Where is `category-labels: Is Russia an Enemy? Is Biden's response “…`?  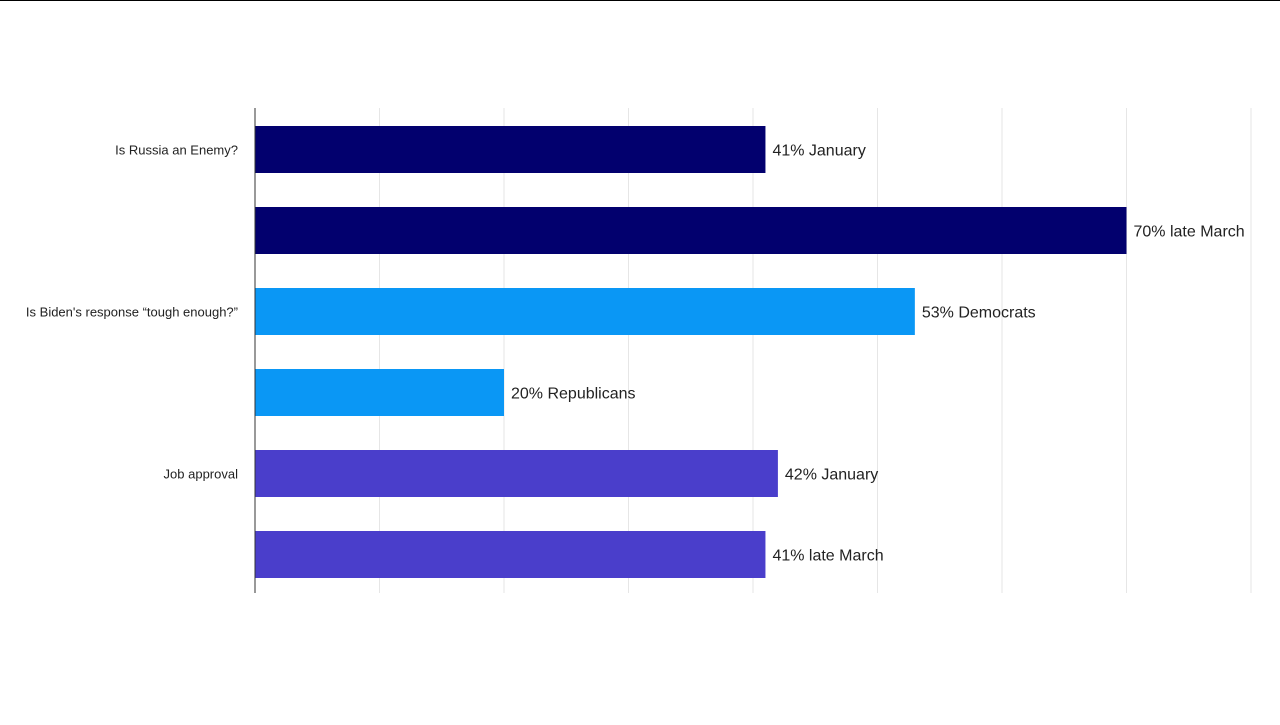
category-labels: Is Russia an Enemy? Is Biden's response “… is located at coordinates (132, 312).